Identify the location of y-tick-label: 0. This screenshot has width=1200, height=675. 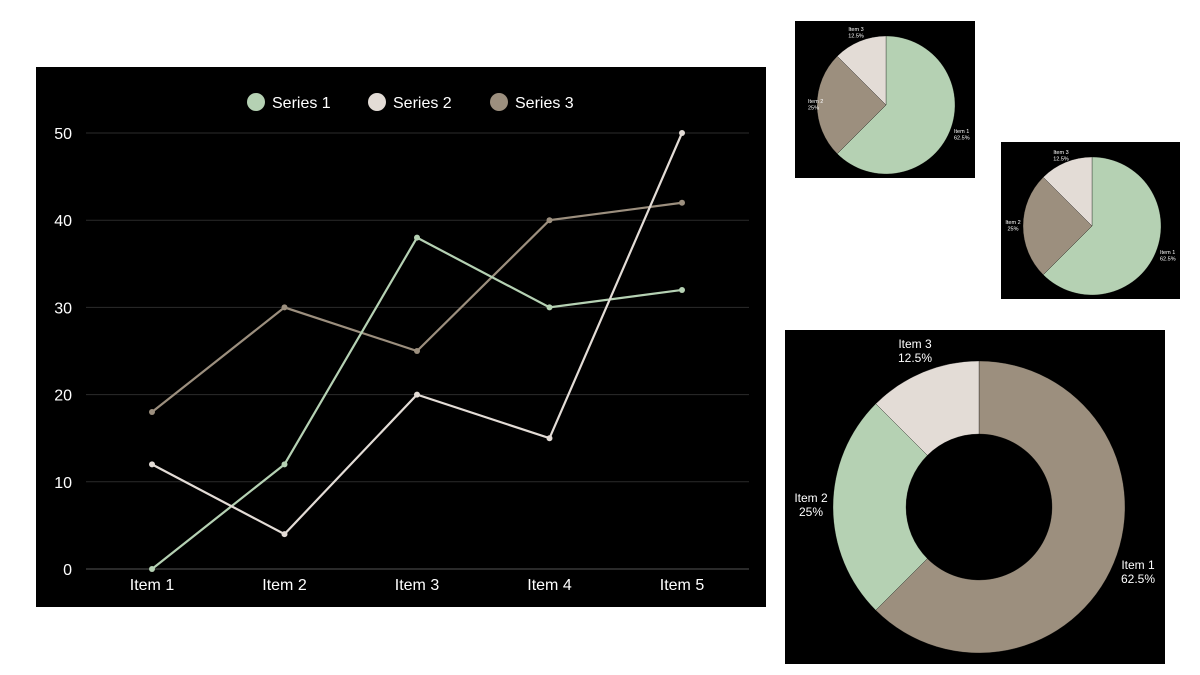
(67, 570).